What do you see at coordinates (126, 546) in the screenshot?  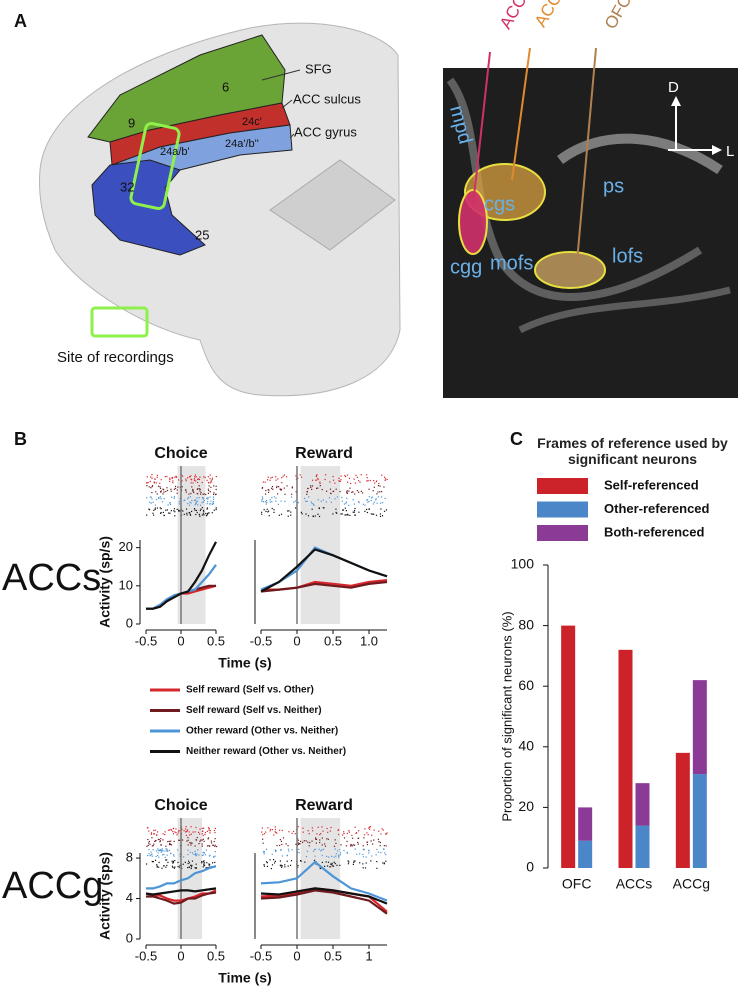 I see `y-tick-label: 20` at bounding box center [126, 546].